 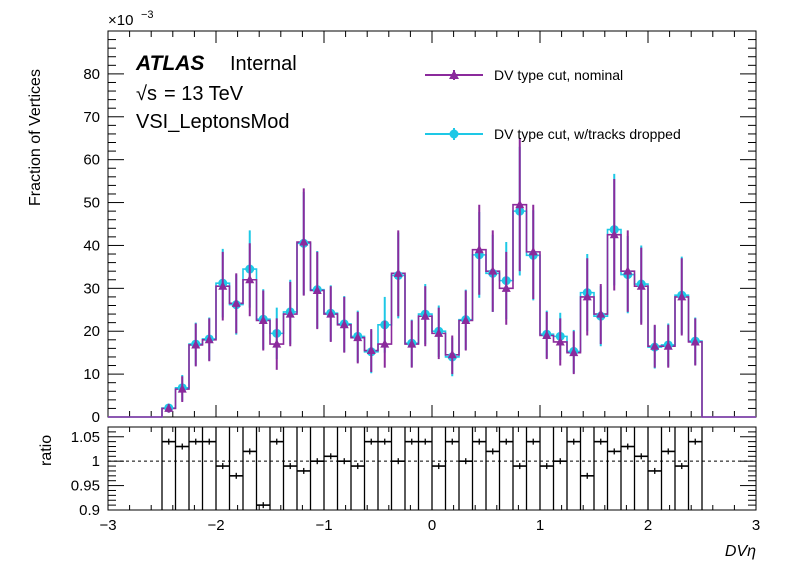 What do you see at coordinates (454, 74) in the screenshot?
I see `legend-nominal-marker` at bounding box center [454, 74].